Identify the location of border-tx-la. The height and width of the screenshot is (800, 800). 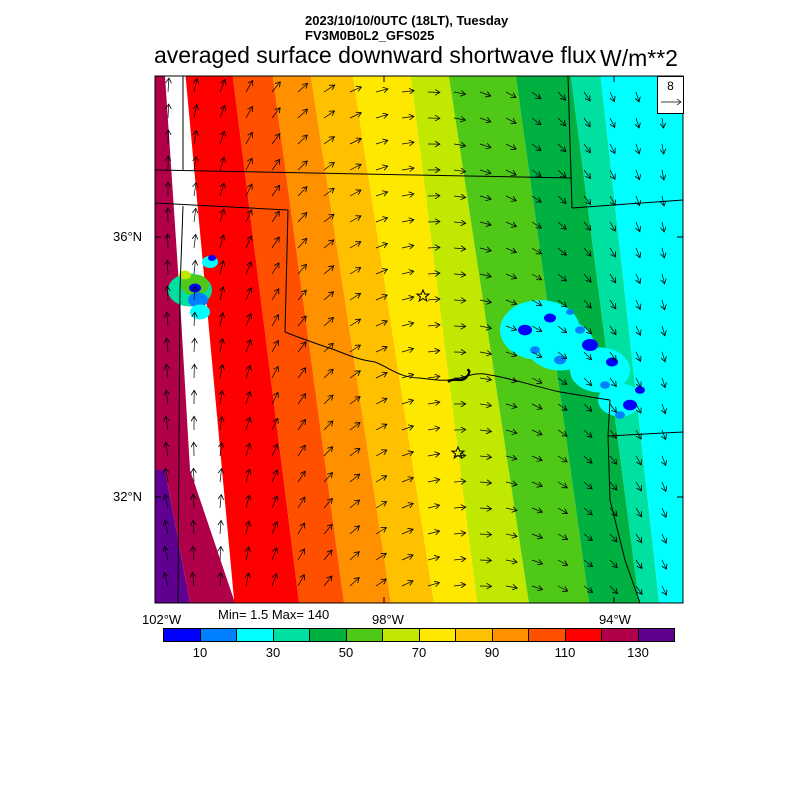
(624, 519).